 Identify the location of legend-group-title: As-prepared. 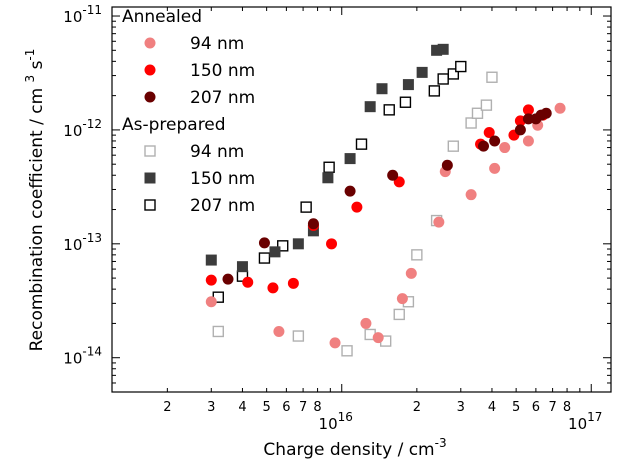
(174, 125).